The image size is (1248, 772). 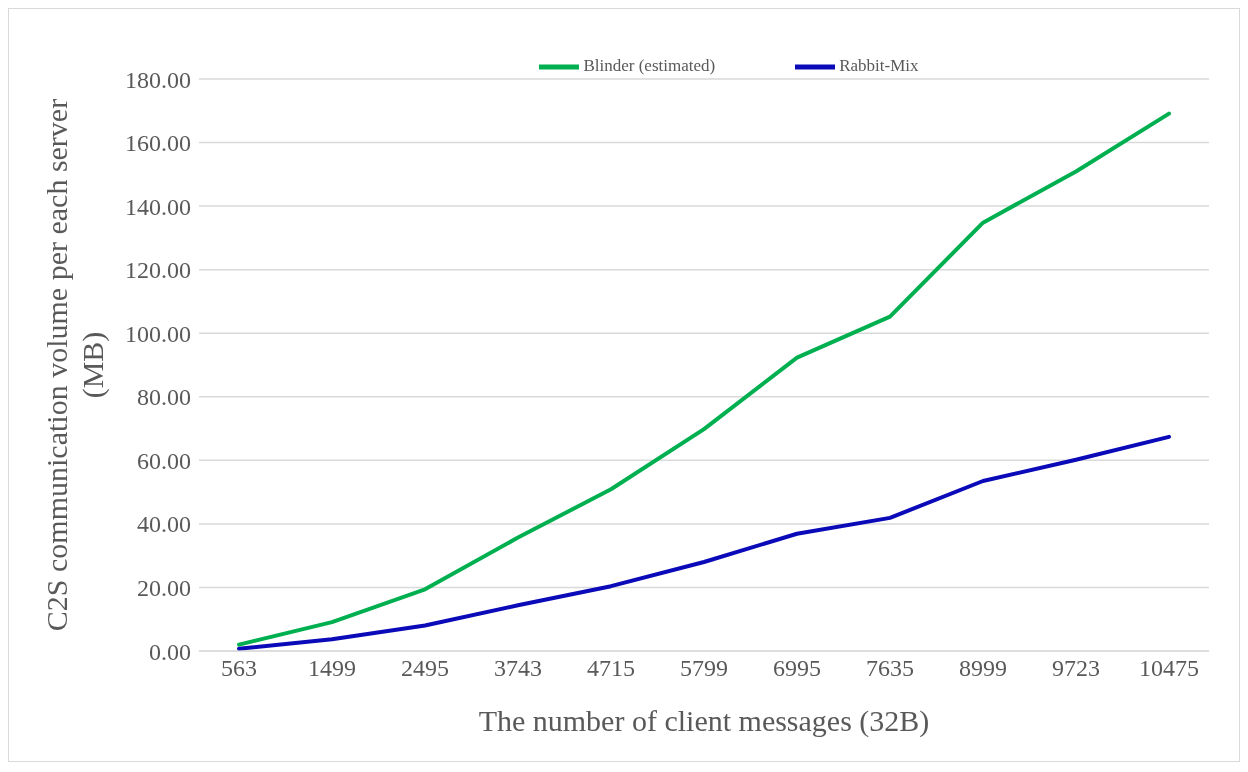 I want to click on x-tick-label: 4715, so click(x=611, y=668).